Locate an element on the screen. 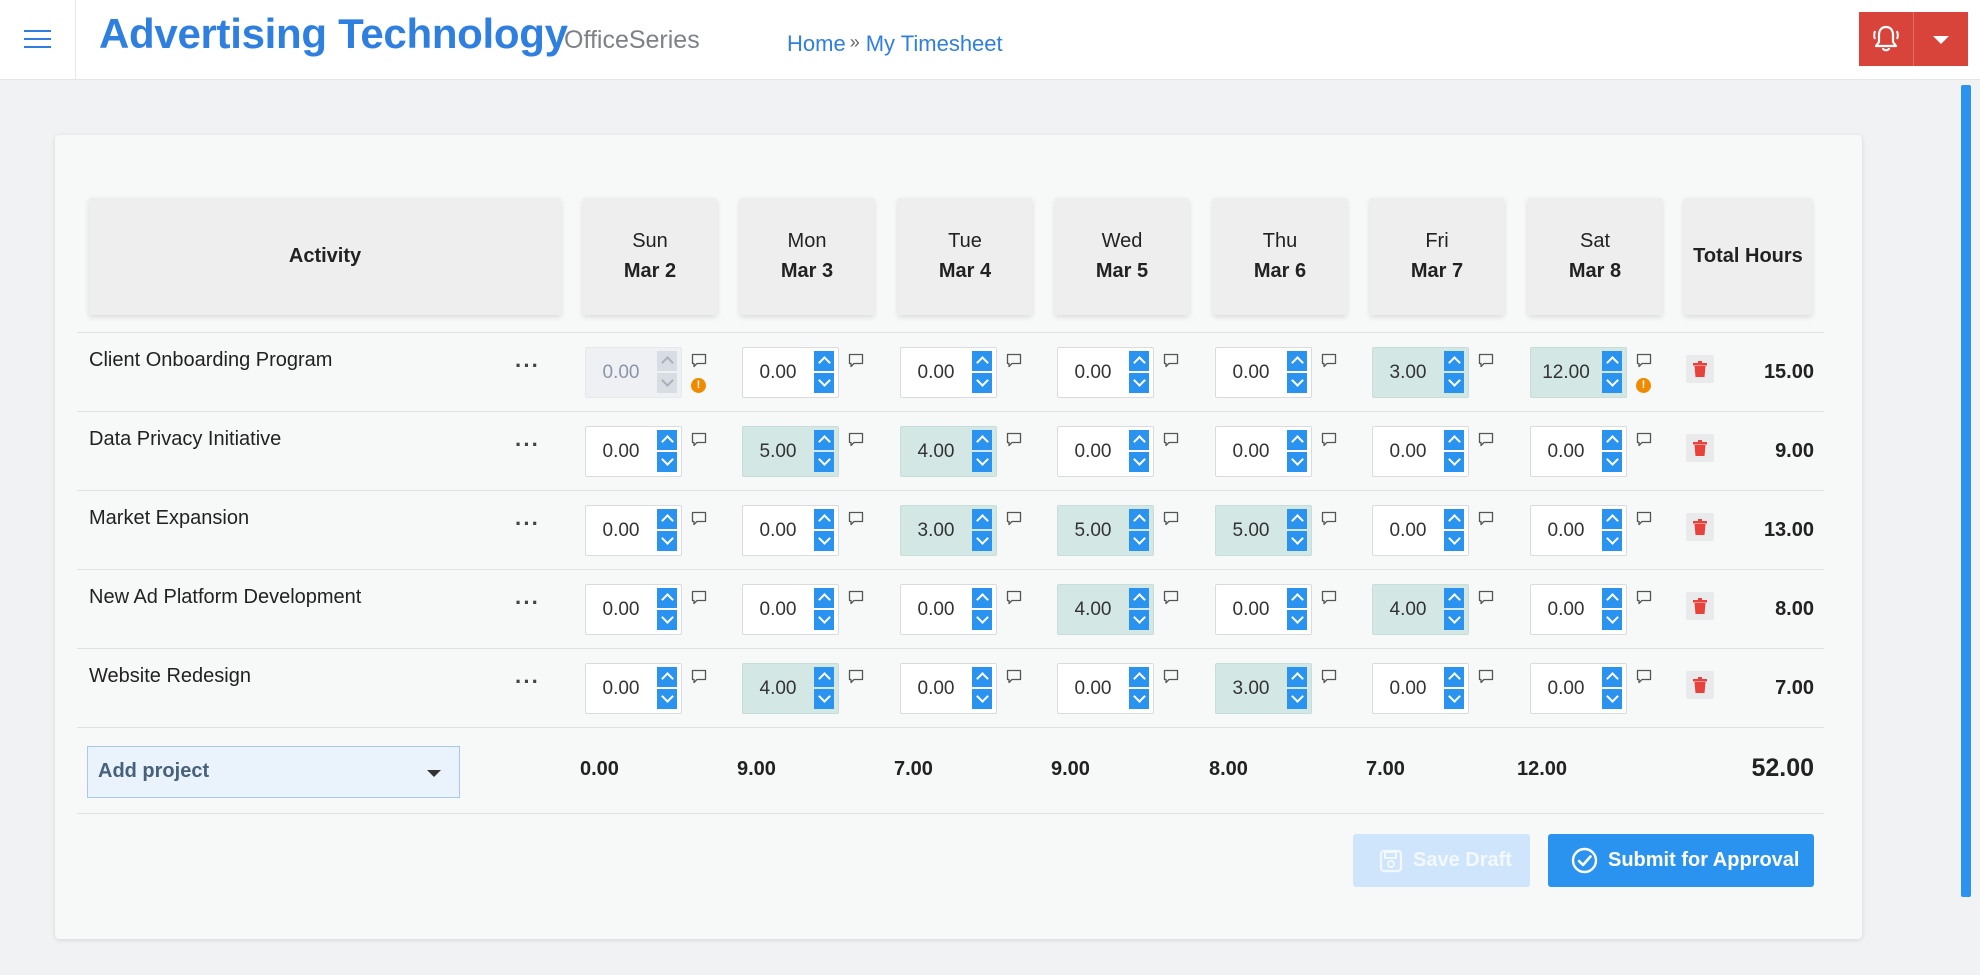  add-project-select: Add project is located at coordinates (273, 772).